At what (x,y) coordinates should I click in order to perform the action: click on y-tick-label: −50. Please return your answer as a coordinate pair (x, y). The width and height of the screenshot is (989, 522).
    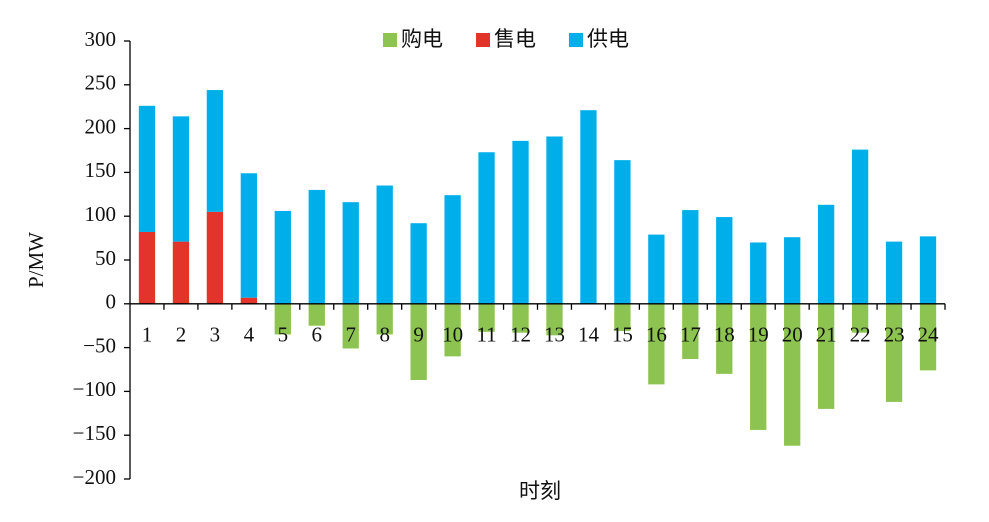
    Looking at the image, I should click on (99, 345).